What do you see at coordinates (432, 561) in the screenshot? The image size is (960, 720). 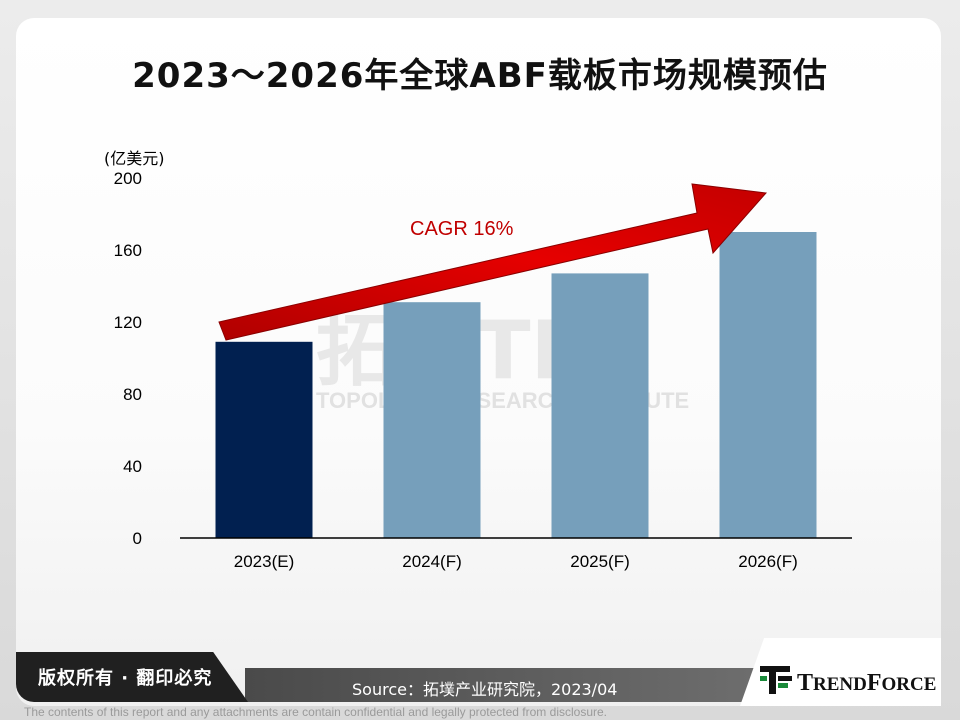 I see `x-tick-label: 2024(F)` at bounding box center [432, 561].